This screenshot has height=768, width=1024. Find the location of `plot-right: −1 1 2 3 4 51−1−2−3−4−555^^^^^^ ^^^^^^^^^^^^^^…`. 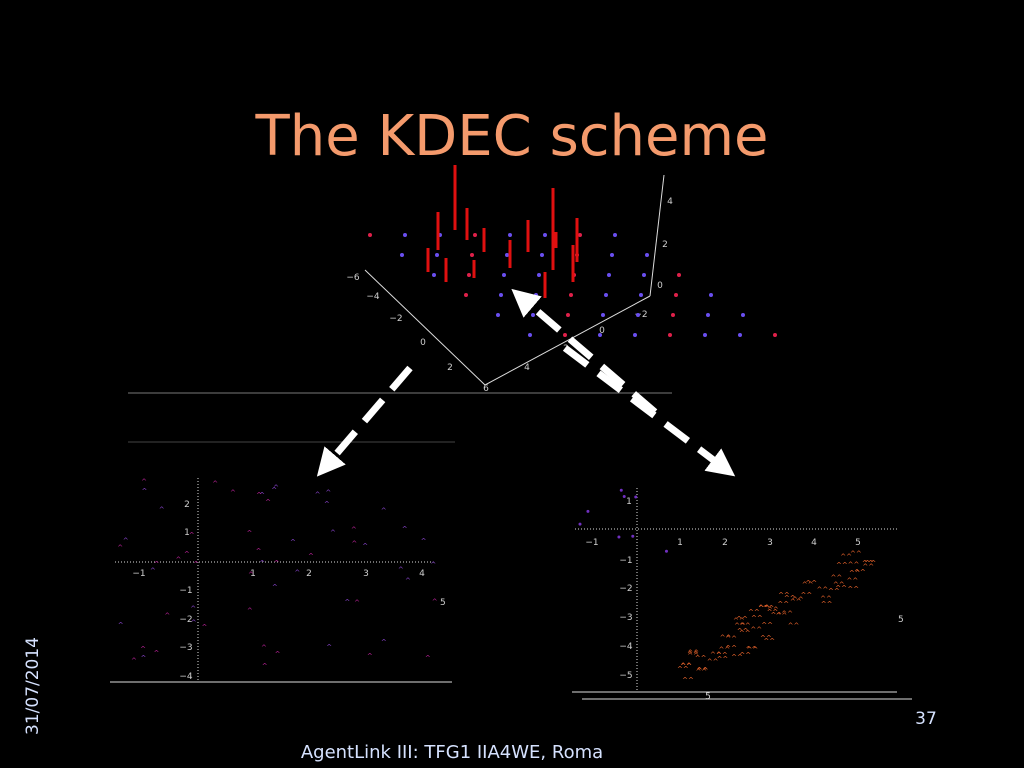

plot-right: −1 1 2 3 4 51−1−2−3−4−555^^^^^^ ^^^^^^^^^^^^^^… is located at coordinates (742, 595).